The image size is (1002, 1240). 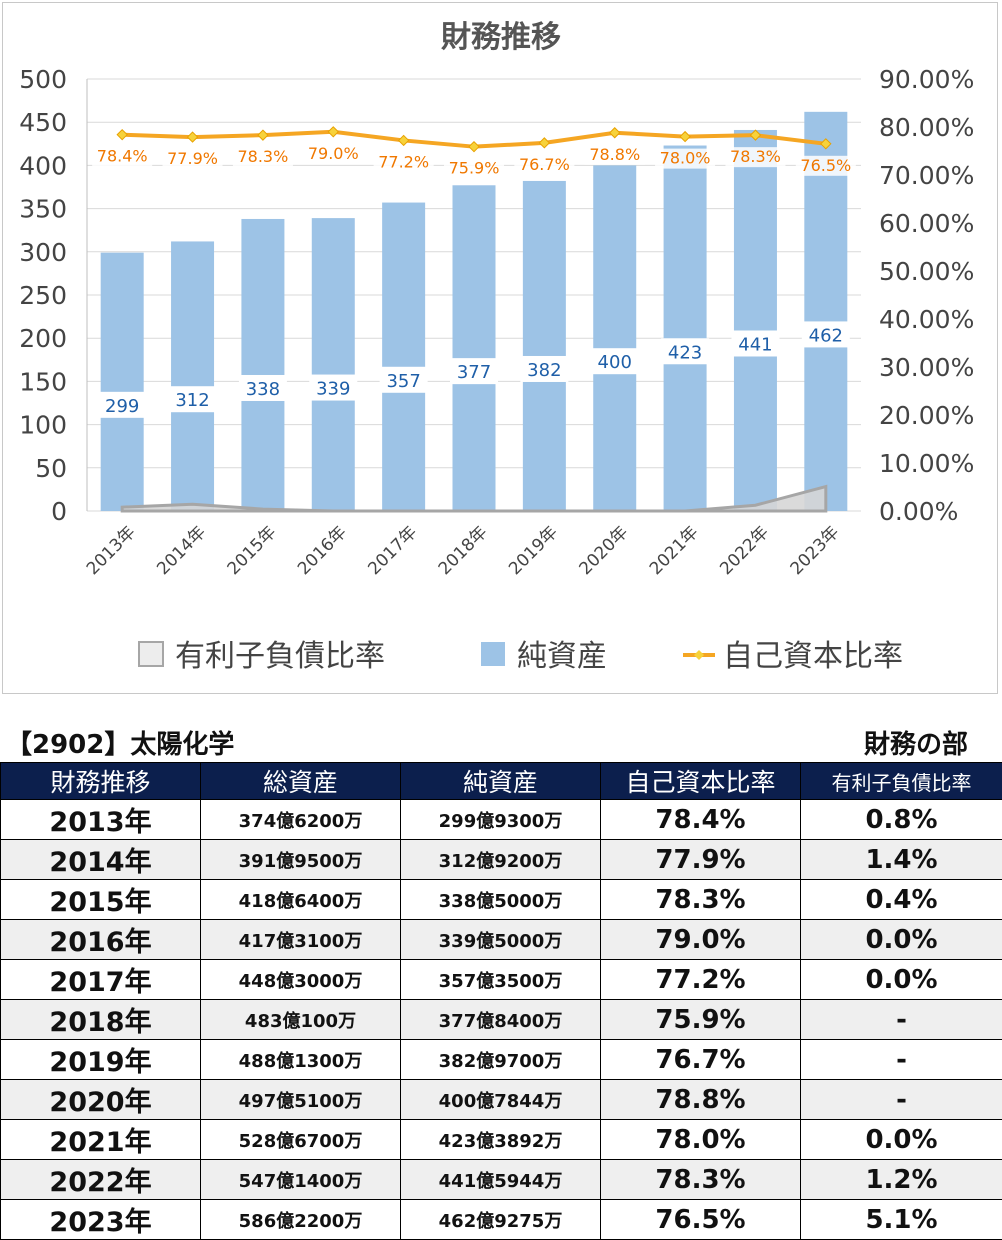 I want to click on x-tick-label: 2021年, so click(x=674, y=550).